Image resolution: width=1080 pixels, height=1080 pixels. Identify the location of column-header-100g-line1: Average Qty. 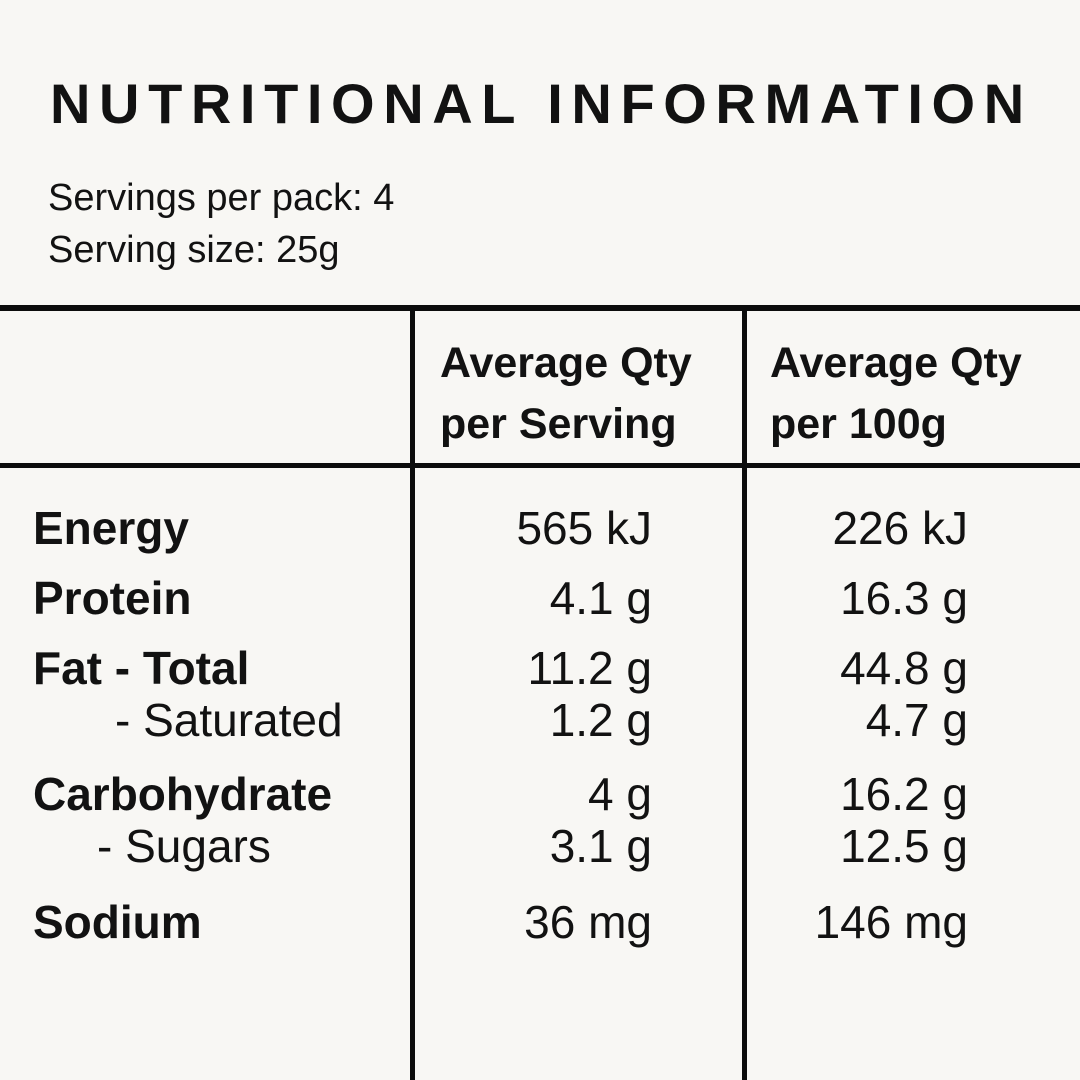
(896, 363).